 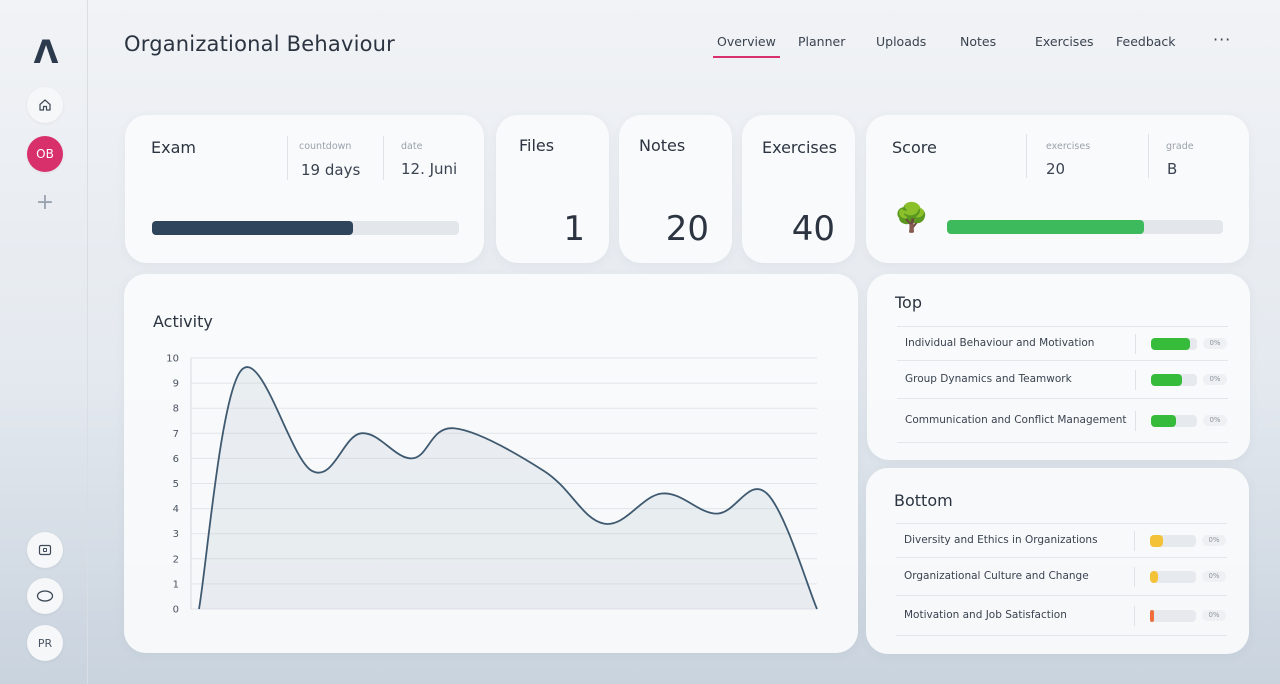 I want to click on y-tick-label: 2, so click(x=176, y=559).